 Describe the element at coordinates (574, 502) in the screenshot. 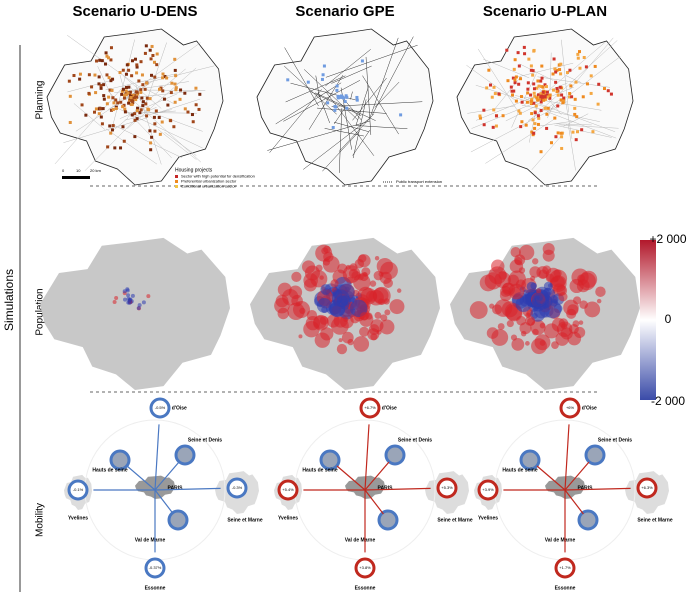

I see `flow-arrow` at that location.